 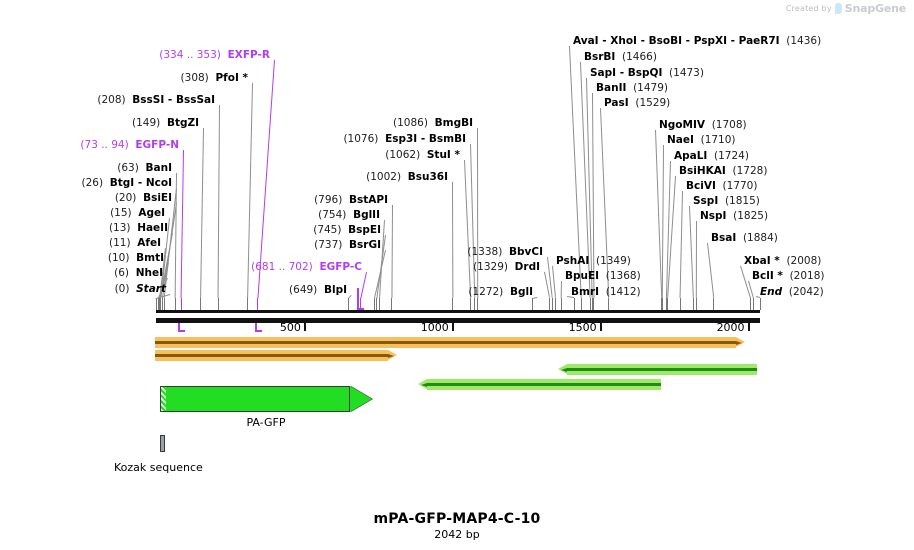 I want to click on site-position: (149), so click(x=146, y=123).